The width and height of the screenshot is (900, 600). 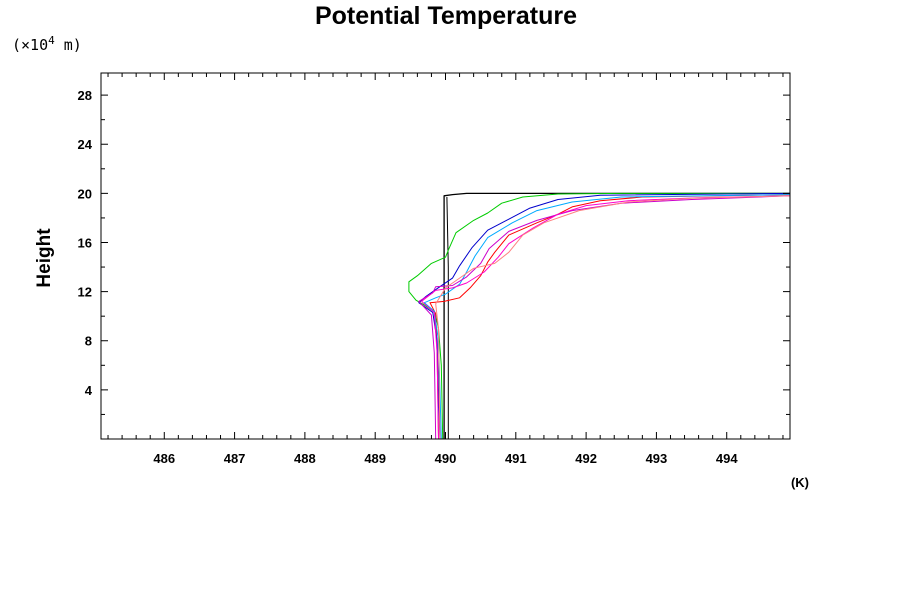 I want to click on chart-title: Potential Temperature, so click(x=446, y=16).